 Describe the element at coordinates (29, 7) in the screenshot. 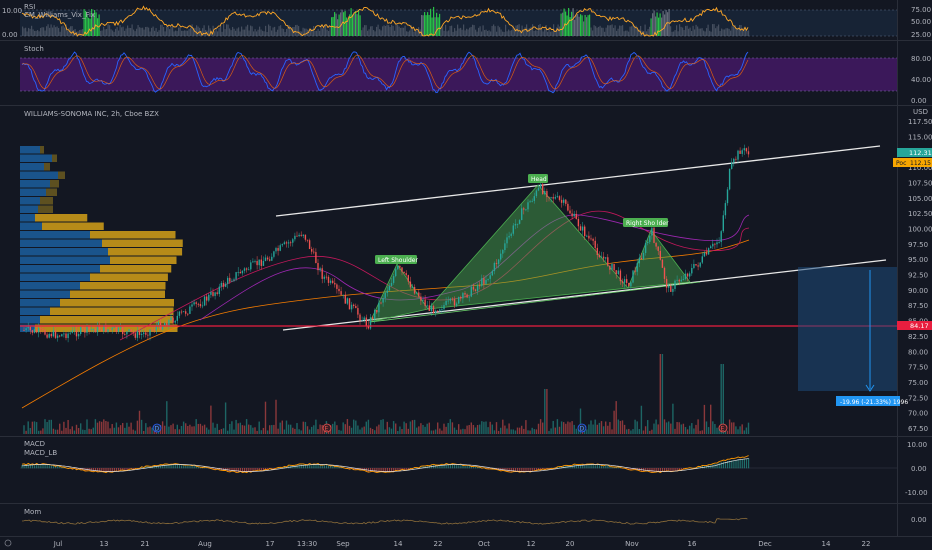

I see `rsi-label: RSI` at that location.